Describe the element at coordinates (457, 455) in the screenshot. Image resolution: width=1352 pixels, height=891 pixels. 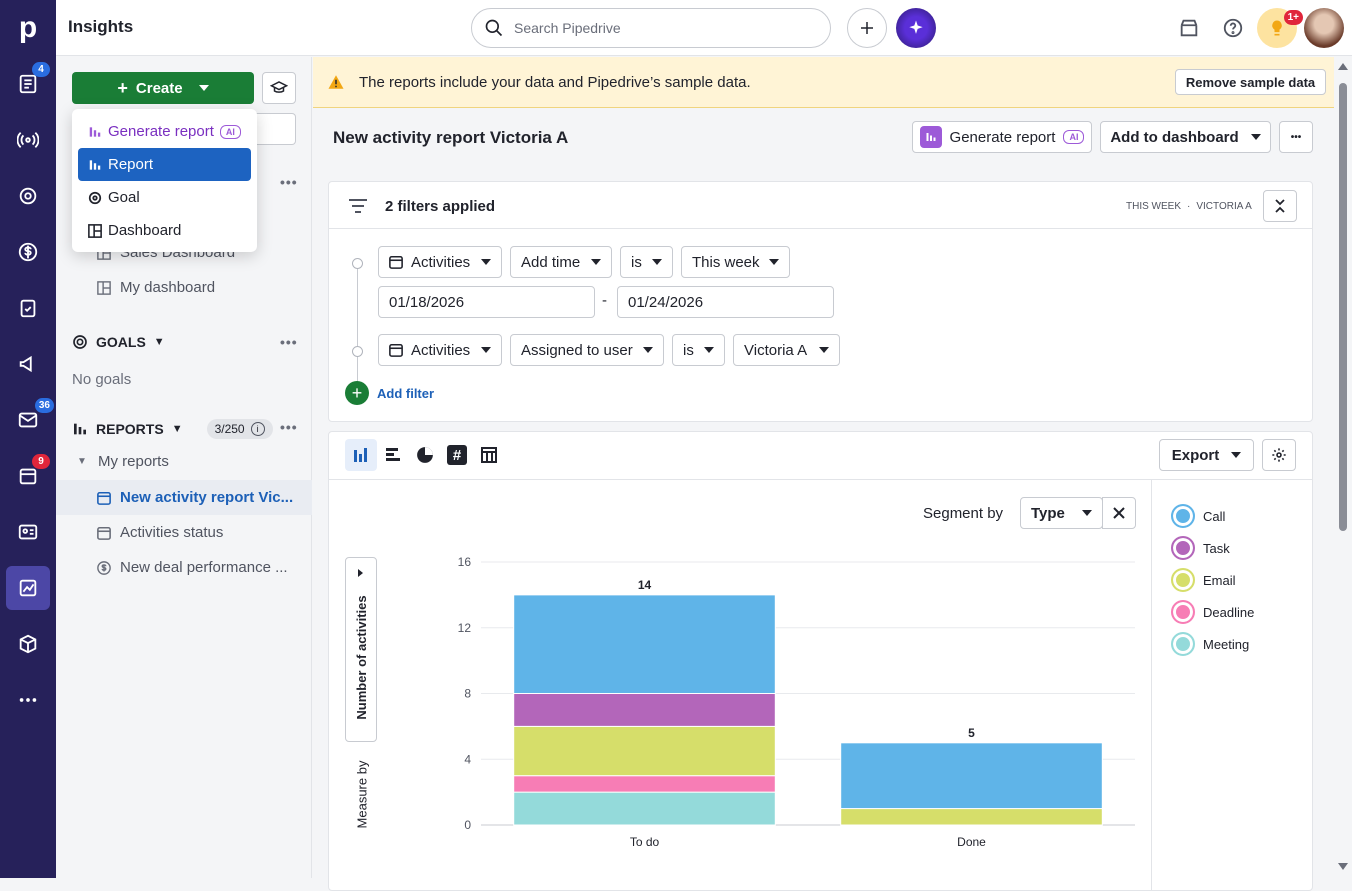
I see `scorecard-tab: #` at that location.